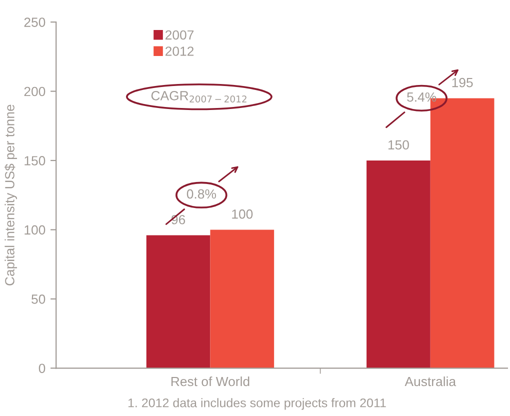 This screenshot has width=510, height=416. Describe the element at coordinates (35, 91) in the screenshot. I see `y-tick-label: 200` at that location.